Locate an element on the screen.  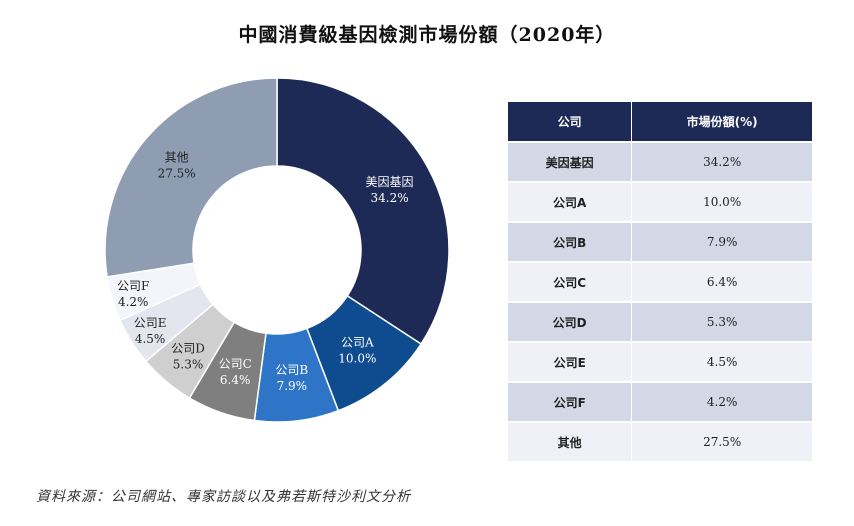
slice-value-label: 4.5% is located at coordinates (150, 339).